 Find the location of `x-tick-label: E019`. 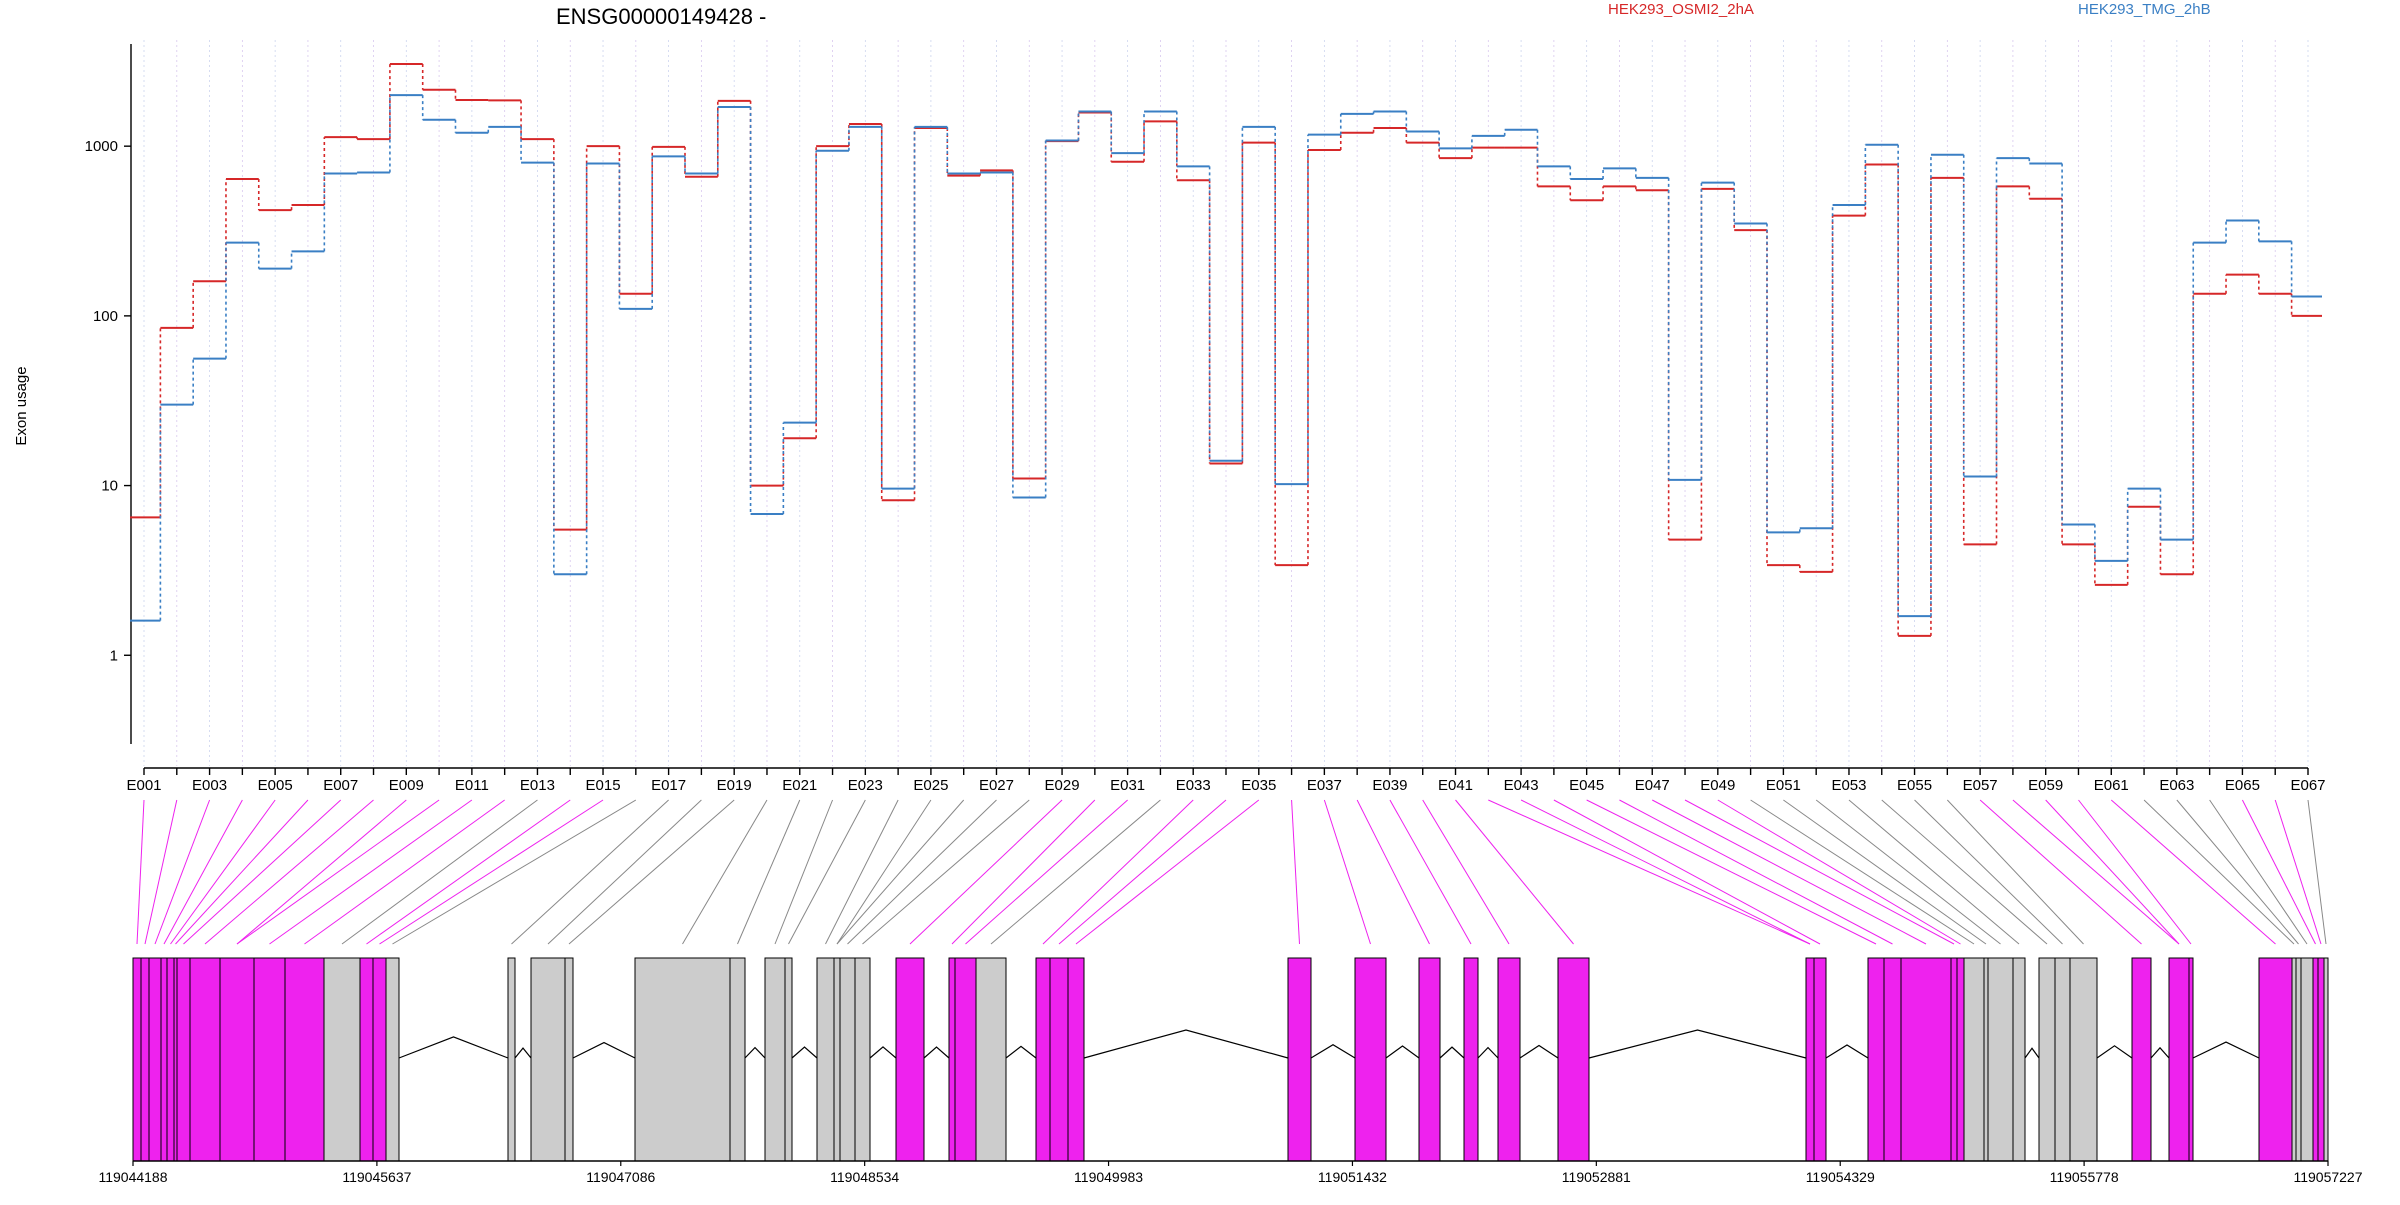

x-tick-label: E019 is located at coordinates (734, 785).